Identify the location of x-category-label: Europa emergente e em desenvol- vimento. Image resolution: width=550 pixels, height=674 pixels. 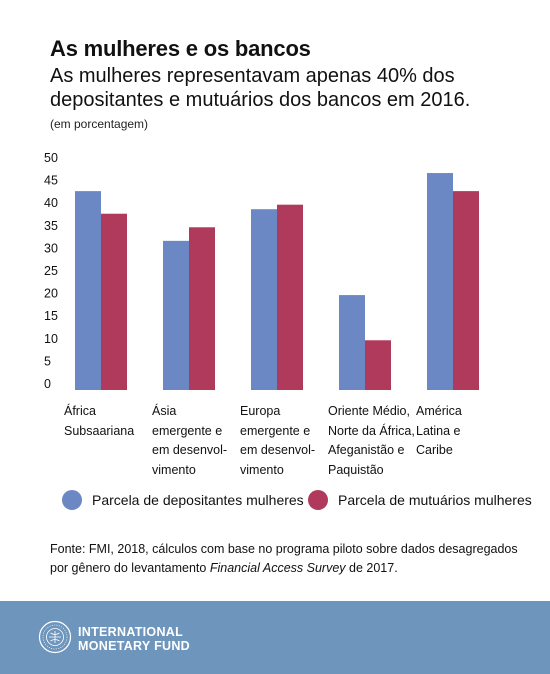
(278, 440).